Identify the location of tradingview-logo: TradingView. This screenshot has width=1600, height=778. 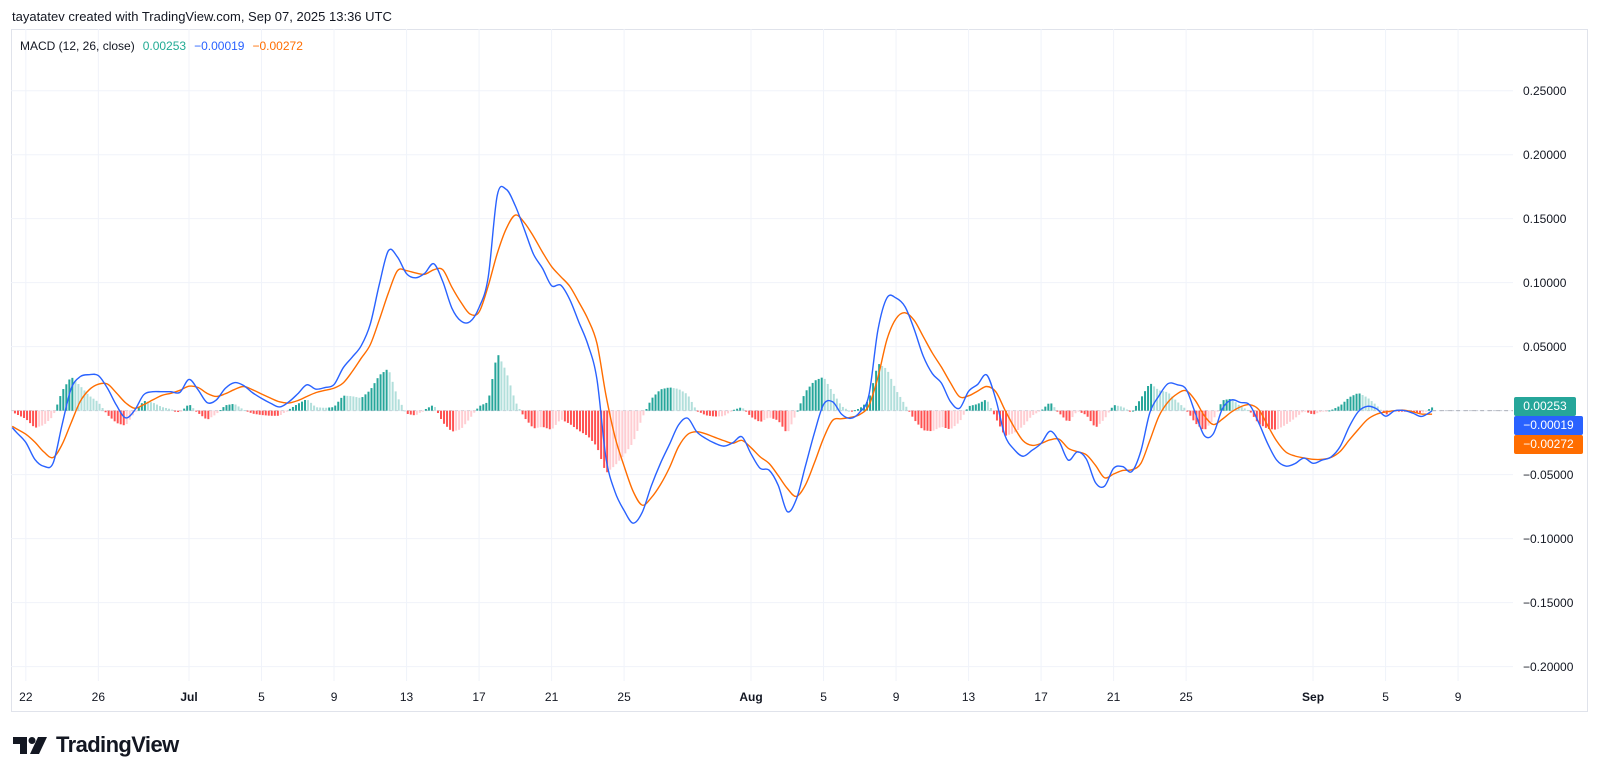
(96, 745).